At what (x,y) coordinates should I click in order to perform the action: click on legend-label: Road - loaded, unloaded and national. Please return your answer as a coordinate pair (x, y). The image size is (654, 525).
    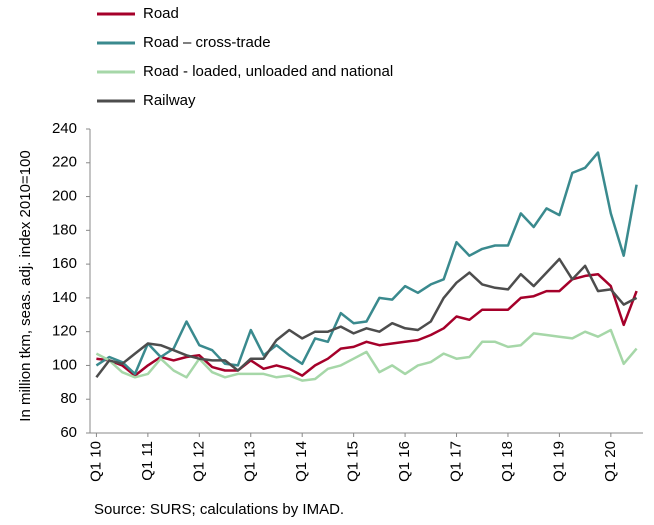
    Looking at the image, I should click on (268, 71).